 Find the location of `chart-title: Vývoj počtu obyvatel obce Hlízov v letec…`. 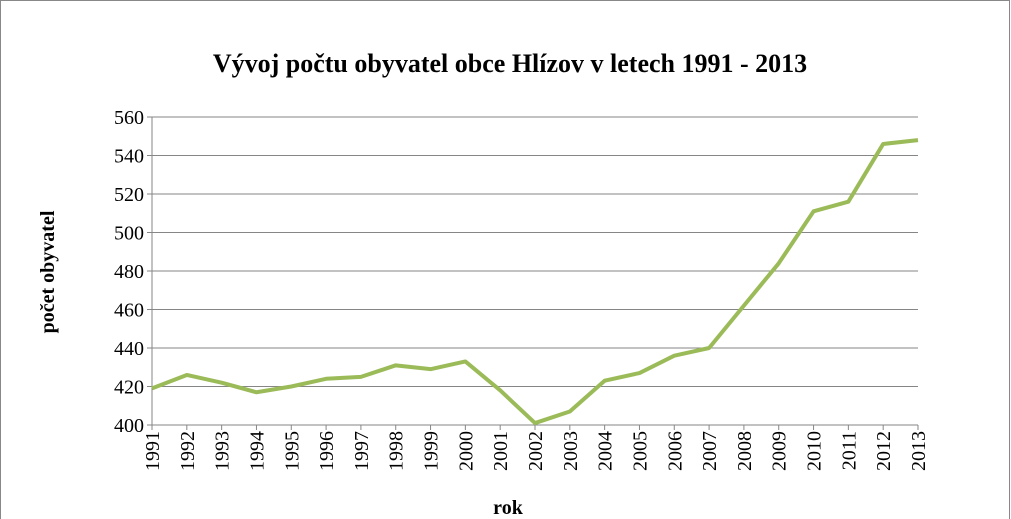

chart-title: Vývoj počtu obyvatel obce Hlízov v letec… is located at coordinates (510, 63).